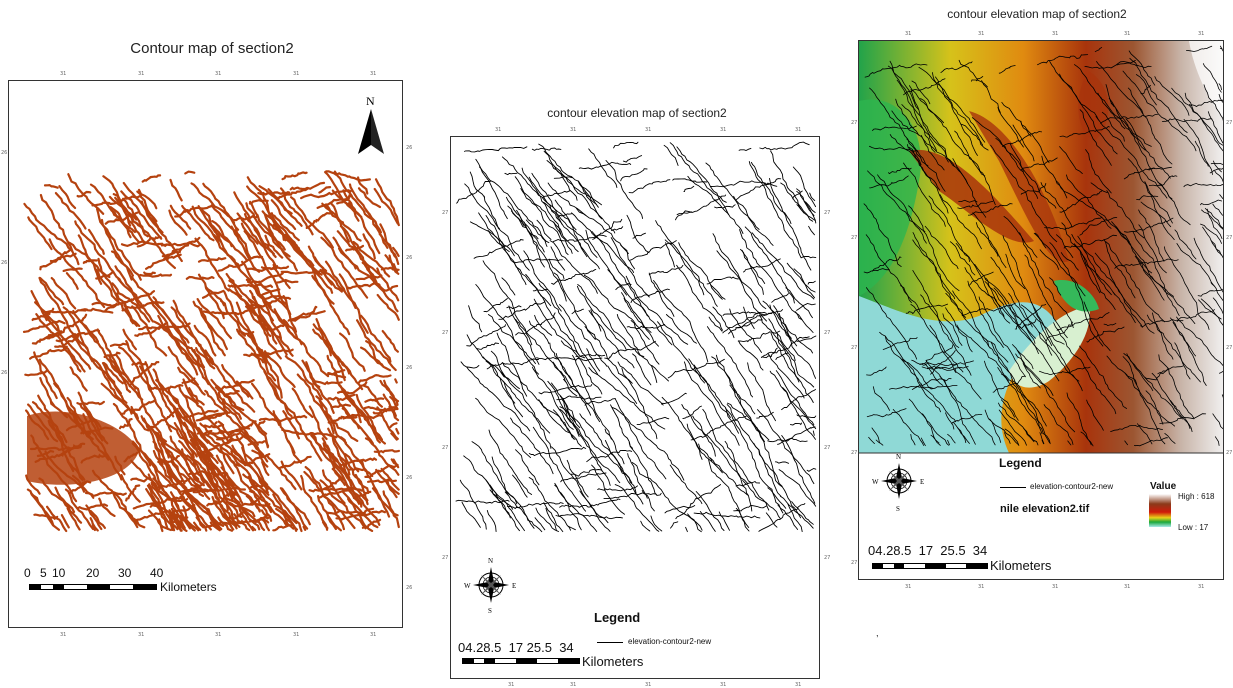 The image size is (1233, 688). What do you see at coordinates (156, 573) in the screenshot?
I see `scale-label: 40` at bounding box center [156, 573].